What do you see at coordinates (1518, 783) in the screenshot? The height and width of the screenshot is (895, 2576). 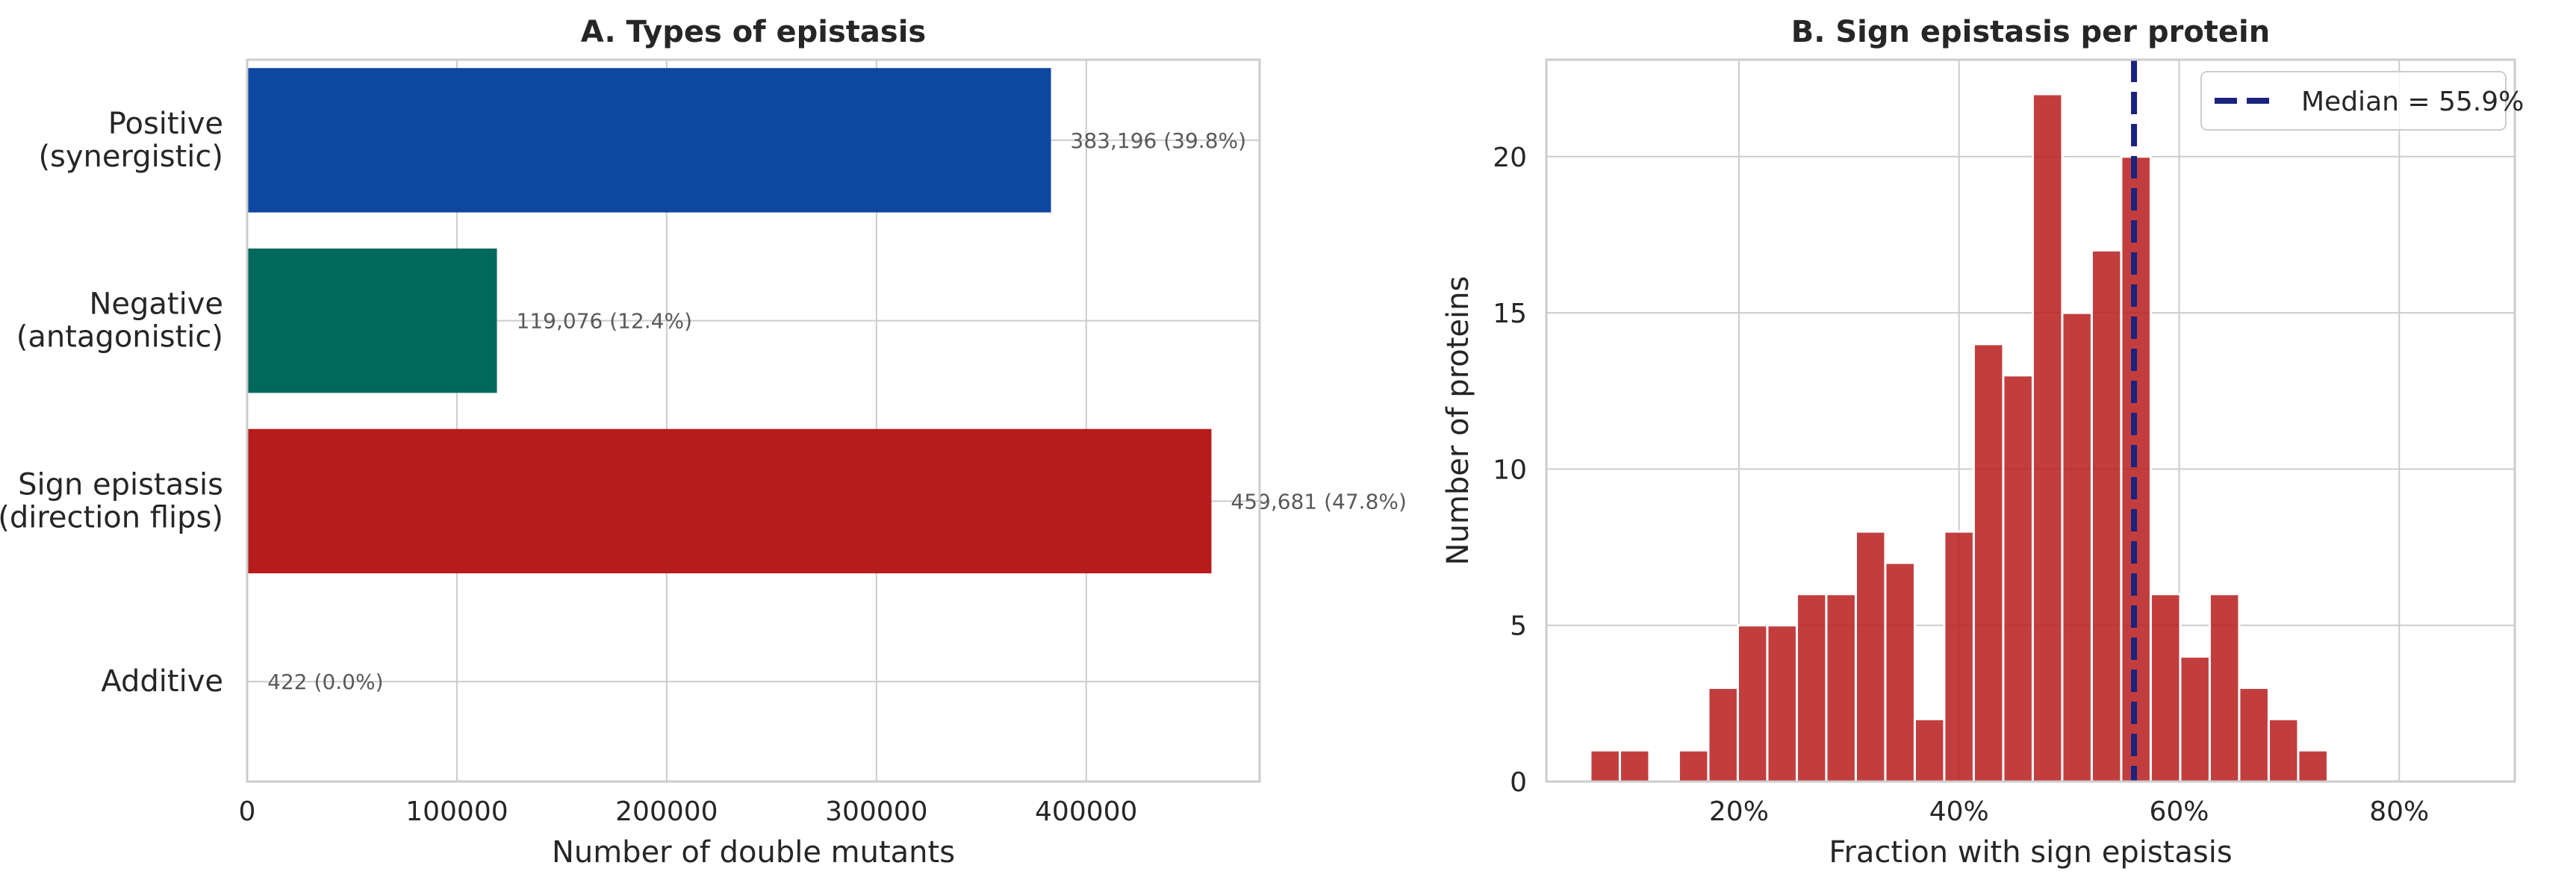 I see `panel-b-y-tick-label: 0` at bounding box center [1518, 783].